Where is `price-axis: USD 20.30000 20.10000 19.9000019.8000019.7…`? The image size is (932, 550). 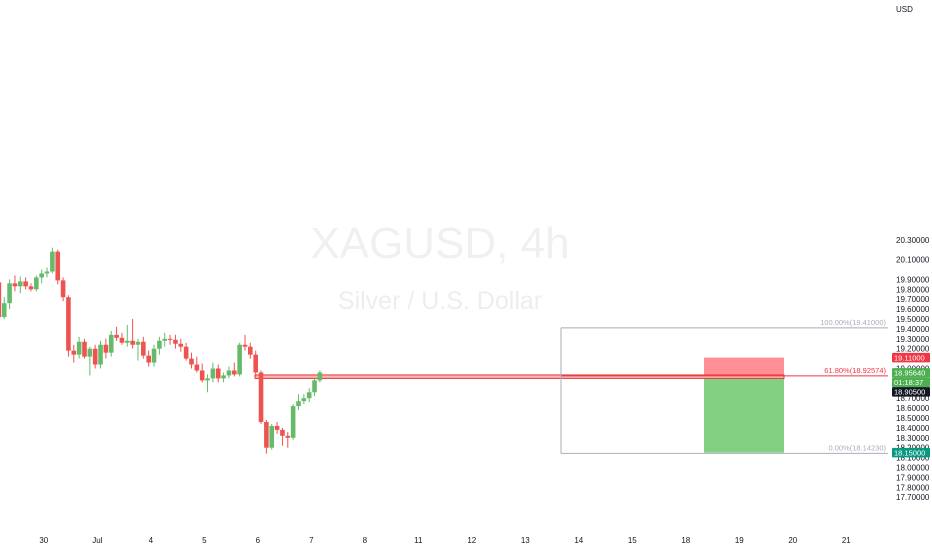
price-axis: USD 20.30000 20.10000 19.9000019.8000019.7… is located at coordinates (913, 253).